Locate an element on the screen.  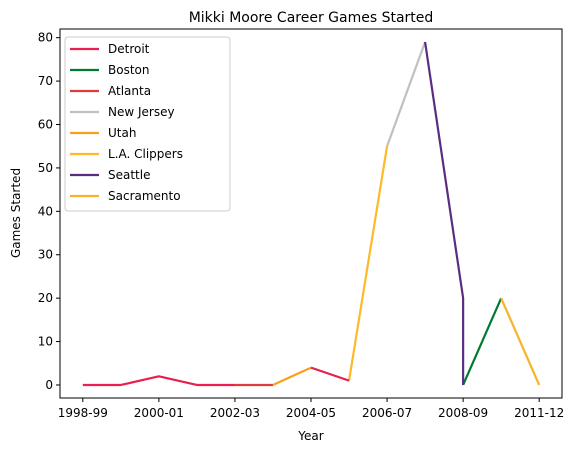
y-tick-label: 20 is located at coordinates (45, 298).